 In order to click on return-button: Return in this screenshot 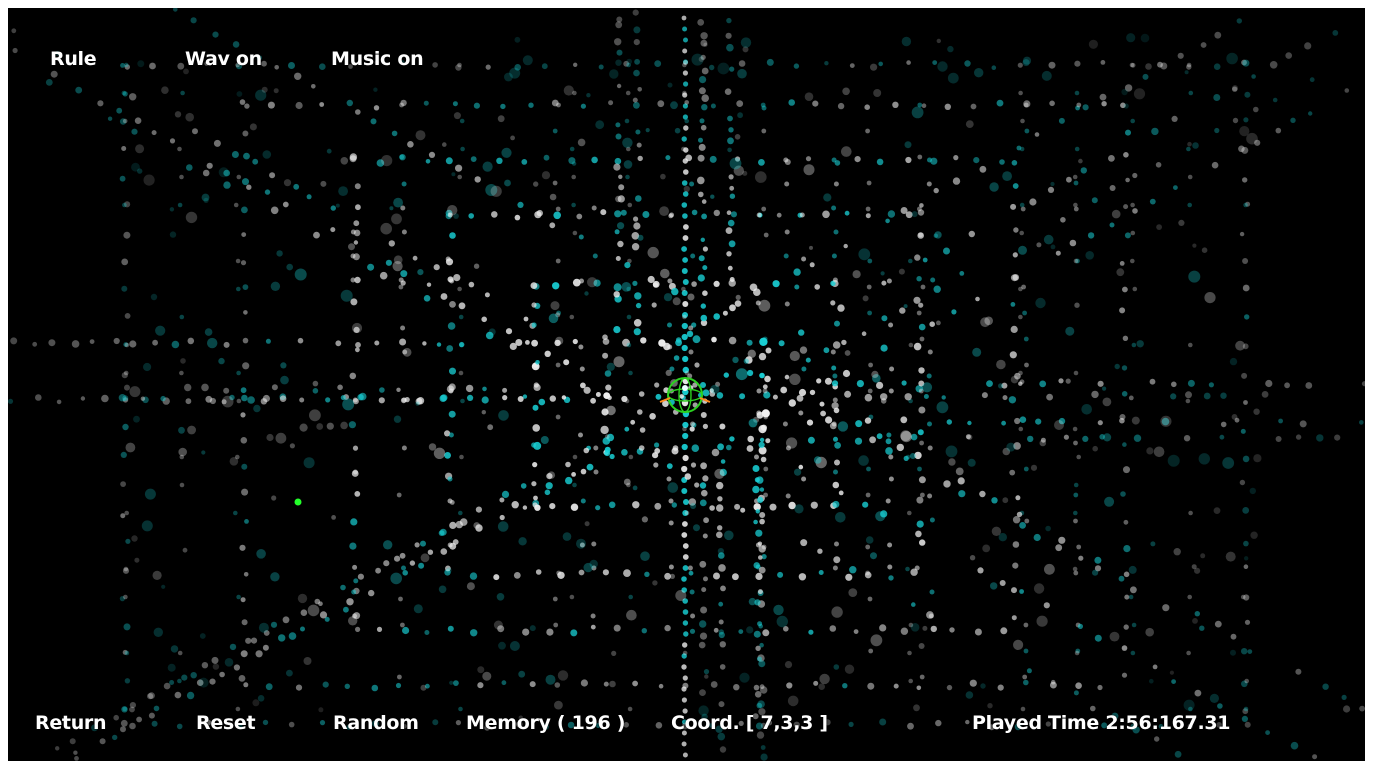, I will do `click(71, 723)`.